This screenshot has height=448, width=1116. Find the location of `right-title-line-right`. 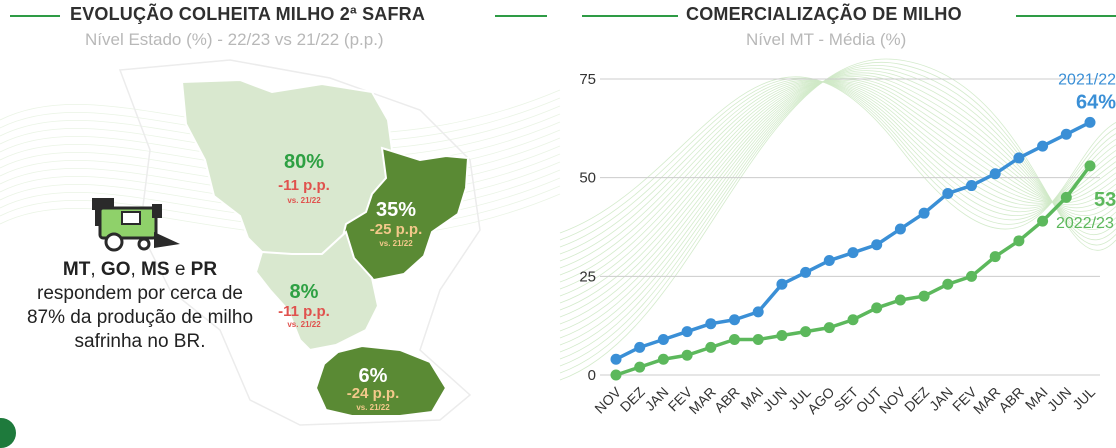

right-title-line-right is located at coordinates (1066, 16).